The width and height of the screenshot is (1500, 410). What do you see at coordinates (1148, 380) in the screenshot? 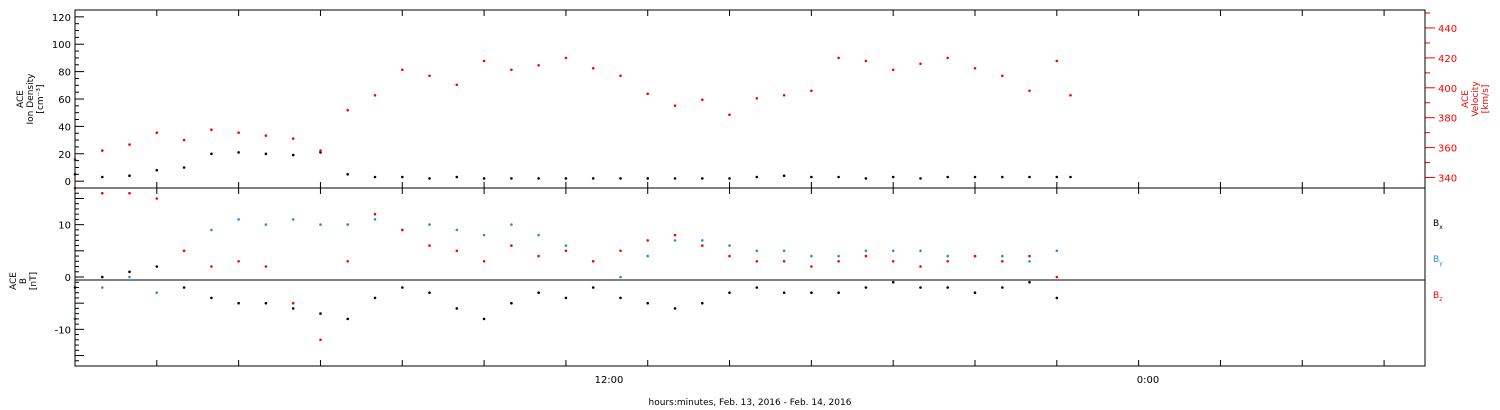
I see `x-tick-label-0000: 0:00` at bounding box center [1148, 380].